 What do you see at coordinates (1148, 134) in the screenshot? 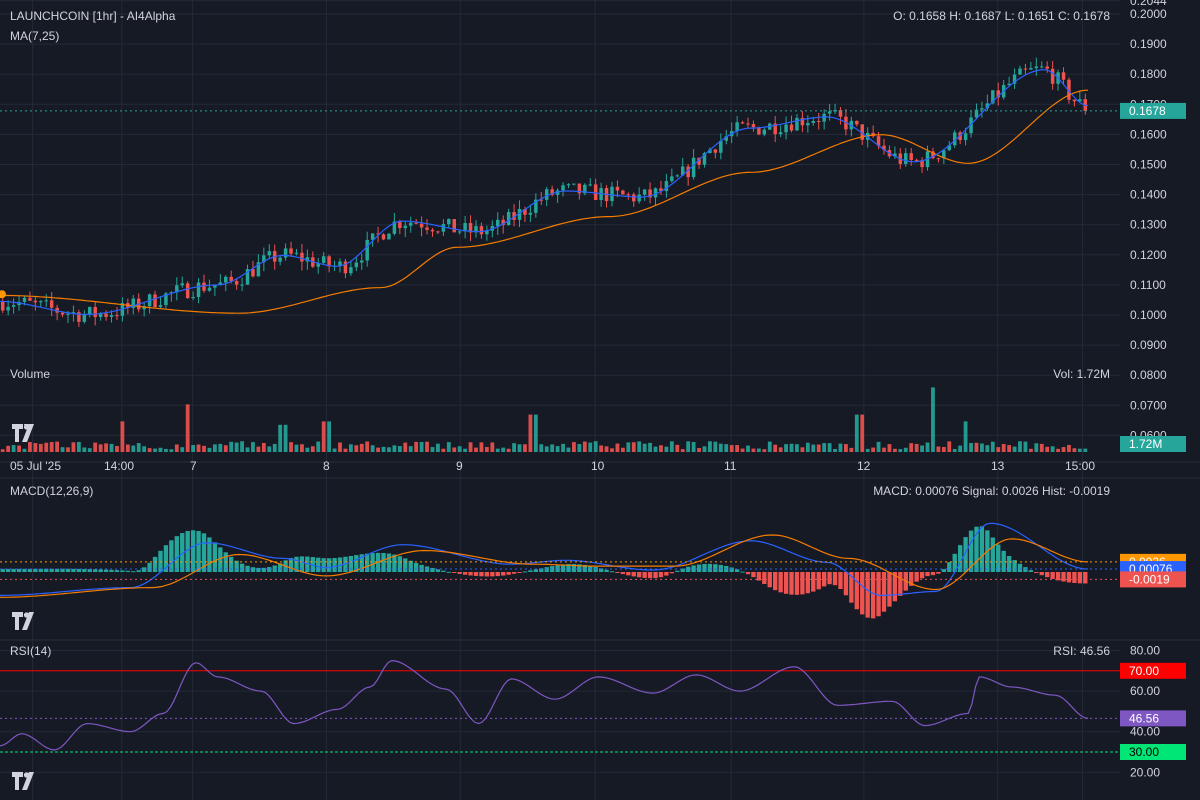
I see `price-axis-tick: 0.1600` at bounding box center [1148, 134].